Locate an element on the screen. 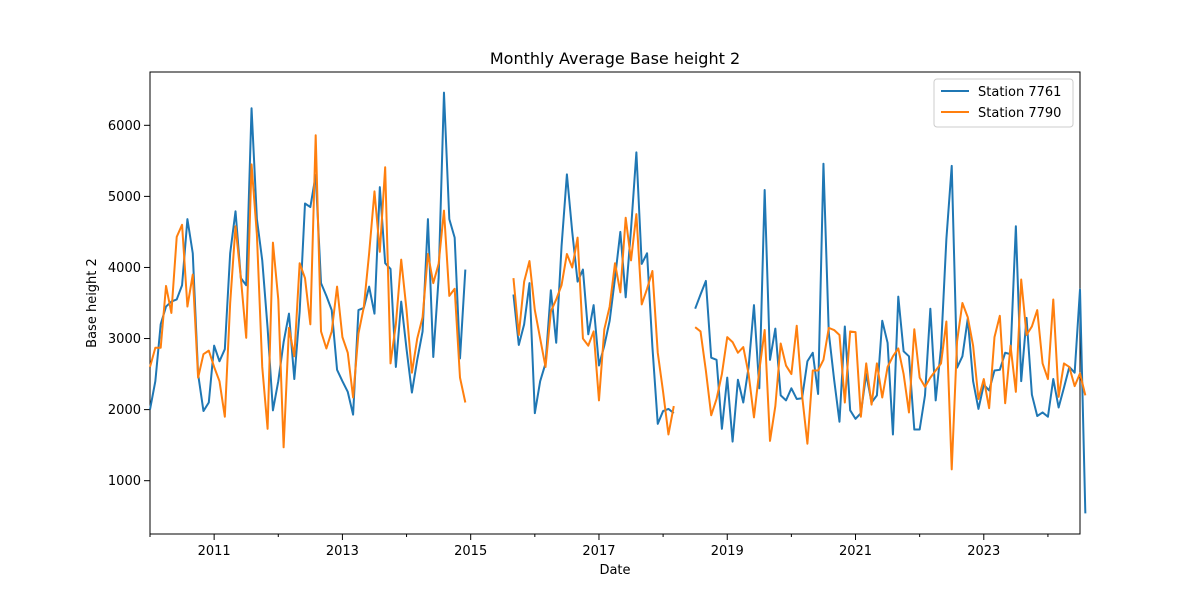 The width and height of the screenshot is (1200, 600). legend-label-station-7790: Station 7790 is located at coordinates (1019, 113).